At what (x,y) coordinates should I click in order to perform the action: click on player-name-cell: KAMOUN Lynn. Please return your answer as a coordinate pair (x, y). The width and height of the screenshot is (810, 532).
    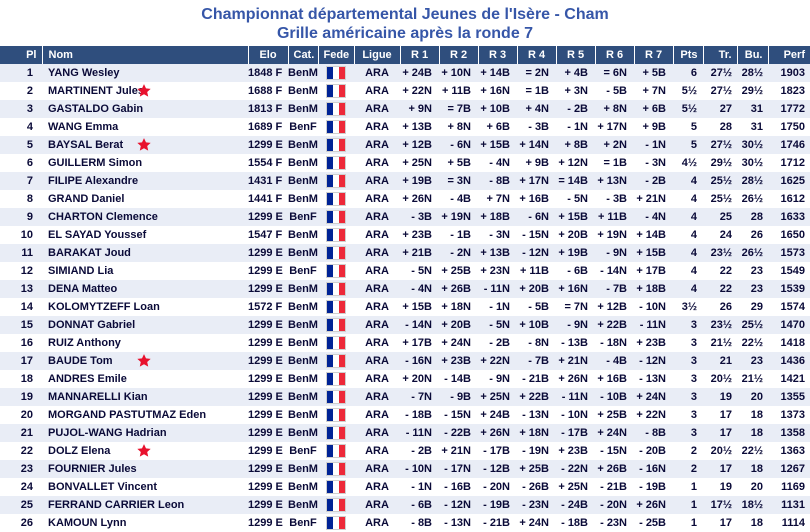
    Looking at the image, I should click on (145, 523).